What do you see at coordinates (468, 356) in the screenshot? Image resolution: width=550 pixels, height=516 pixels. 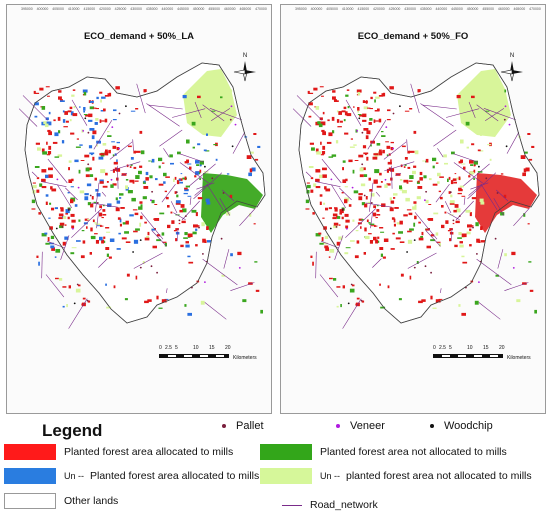 I see `scale-bar-graphic` at bounding box center [468, 356].